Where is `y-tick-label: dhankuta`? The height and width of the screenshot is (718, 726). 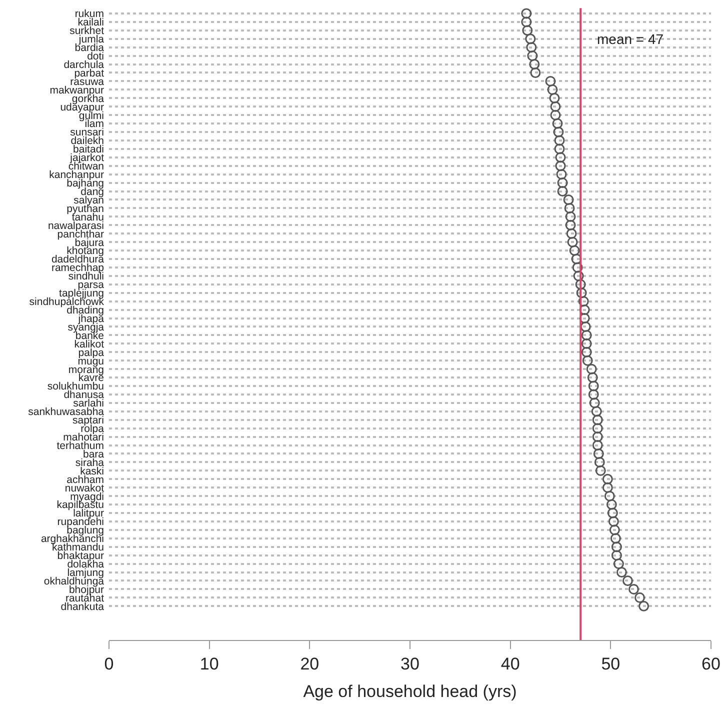
y-tick-label: dhankuta is located at coordinates (82, 606).